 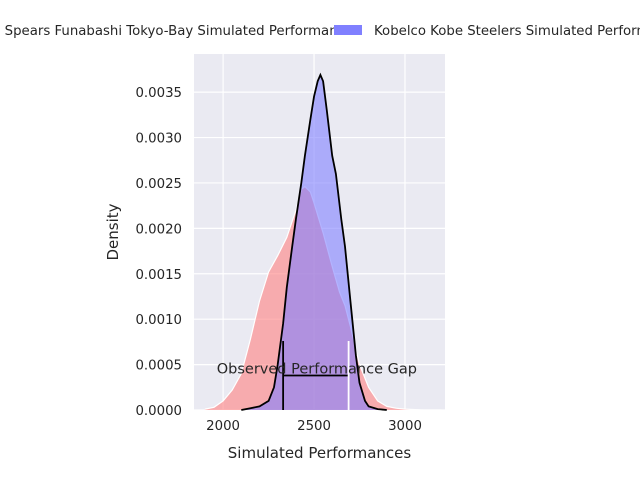 I want to click on y-tick-label-0: 0.0000, so click(x=158, y=411).